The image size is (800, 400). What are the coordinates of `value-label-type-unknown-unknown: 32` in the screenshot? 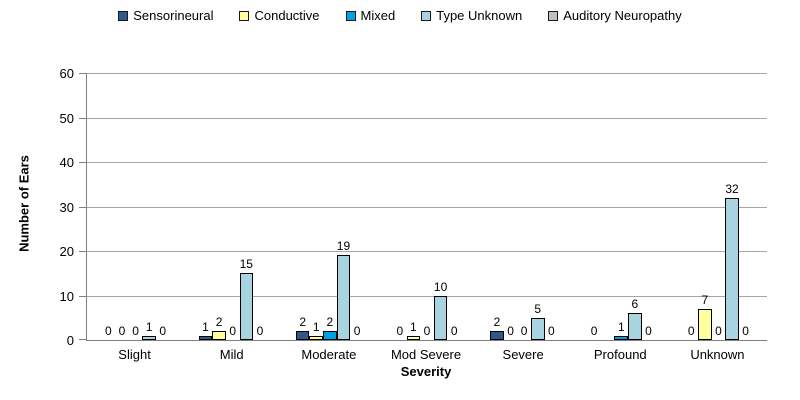 It's located at (732, 188).